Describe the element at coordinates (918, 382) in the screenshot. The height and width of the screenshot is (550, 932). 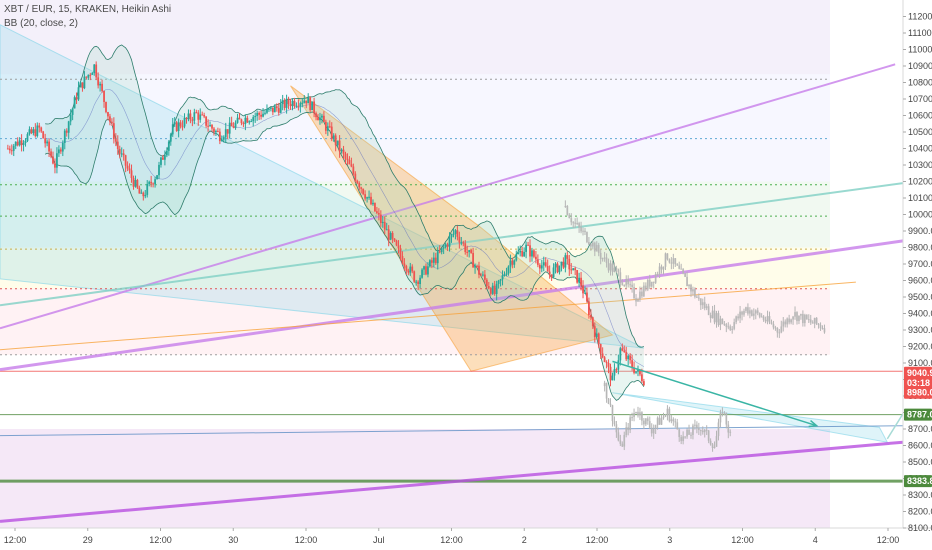
I see `price-badge` at that location.